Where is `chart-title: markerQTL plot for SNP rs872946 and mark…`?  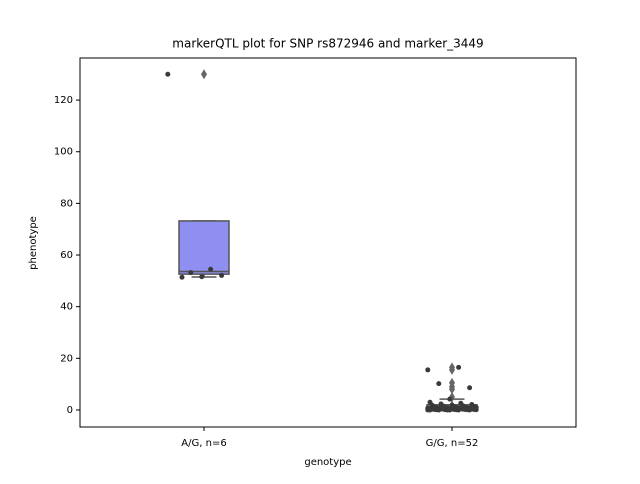 chart-title: markerQTL plot for SNP rs872946 and mark… is located at coordinates (327, 44).